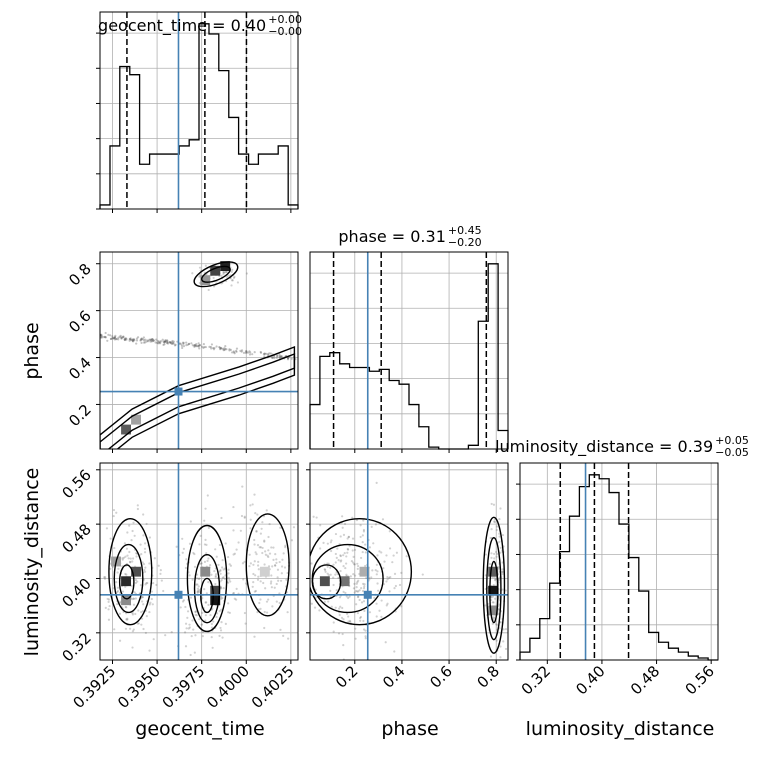 This screenshot has width=760, height=760. What do you see at coordinates (32, 350) in the screenshot?
I see `y-axis-label-phase: phase` at bounding box center [32, 350].